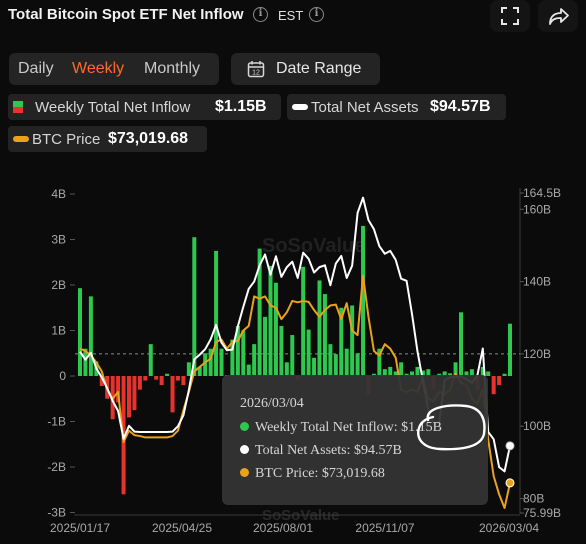 Image resolution: width=586 pixels, height=544 pixels. Describe the element at coordinates (365, 107) in the screenshot. I see `legend-assets-label: Total Net Assets` at that location.